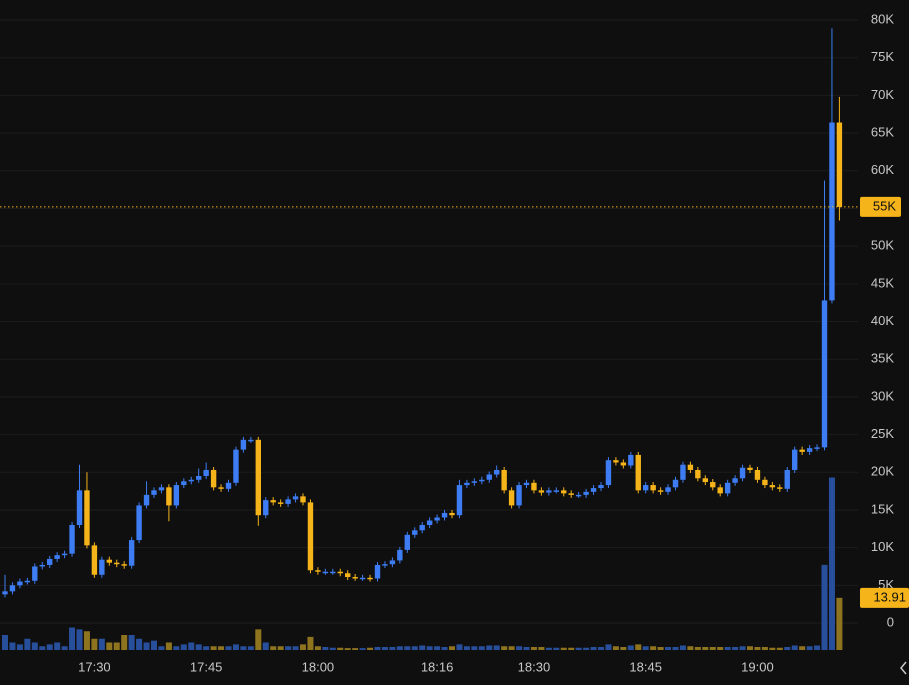  What do you see at coordinates (882, 508) in the screenshot?
I see `y-tick-label: 15K` at bounding box center [882, 508].